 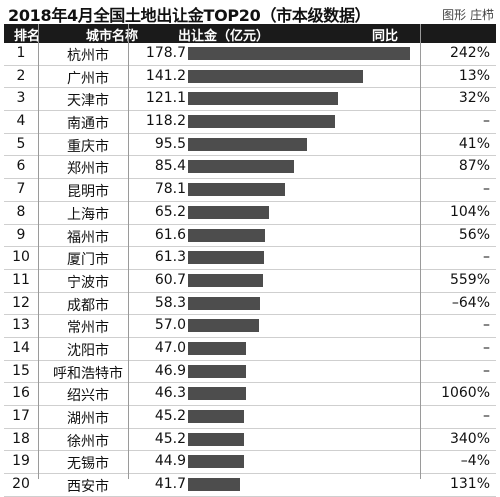 I want to click on table-row: 16 绍兴市 46.3 1060%, so click(x=250, y=394).